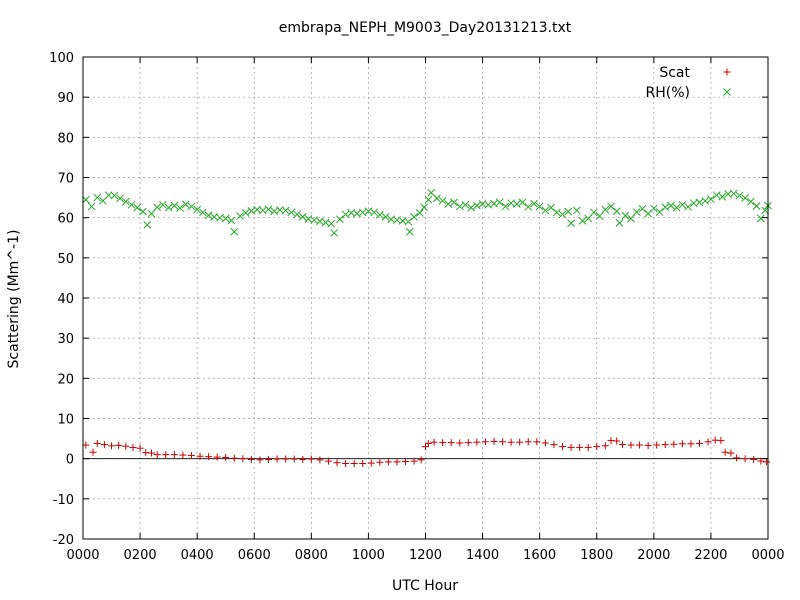 The width and height of the screenshot is (800, 600). I want to click on y-tick-label: 10, so click(65, 420).